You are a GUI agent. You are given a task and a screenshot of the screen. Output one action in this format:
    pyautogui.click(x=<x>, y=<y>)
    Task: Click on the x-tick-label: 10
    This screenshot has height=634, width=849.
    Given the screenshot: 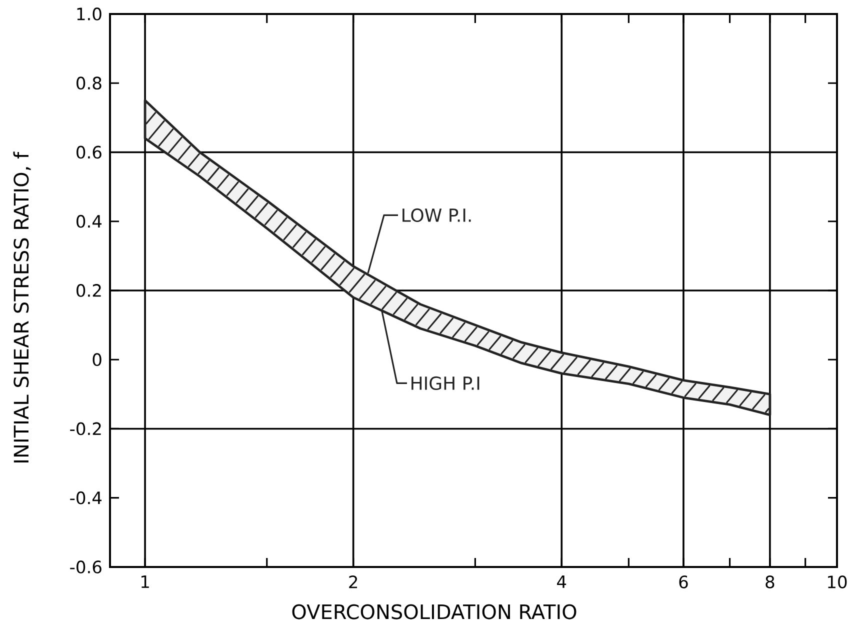 What is the action you would take?
    pyautogui.click(x=837, y=582)
    